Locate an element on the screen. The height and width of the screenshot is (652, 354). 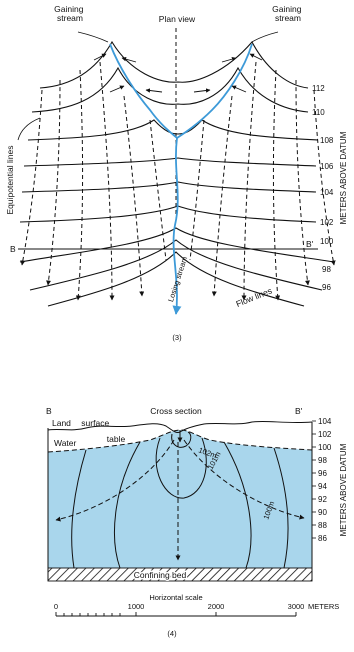
section-equipotential-100m is located at coordinates (127, 505).